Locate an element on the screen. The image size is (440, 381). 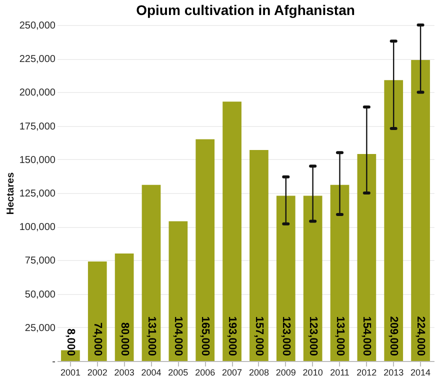
x-tick-label: 2013 is located at coordinates (394, 373).